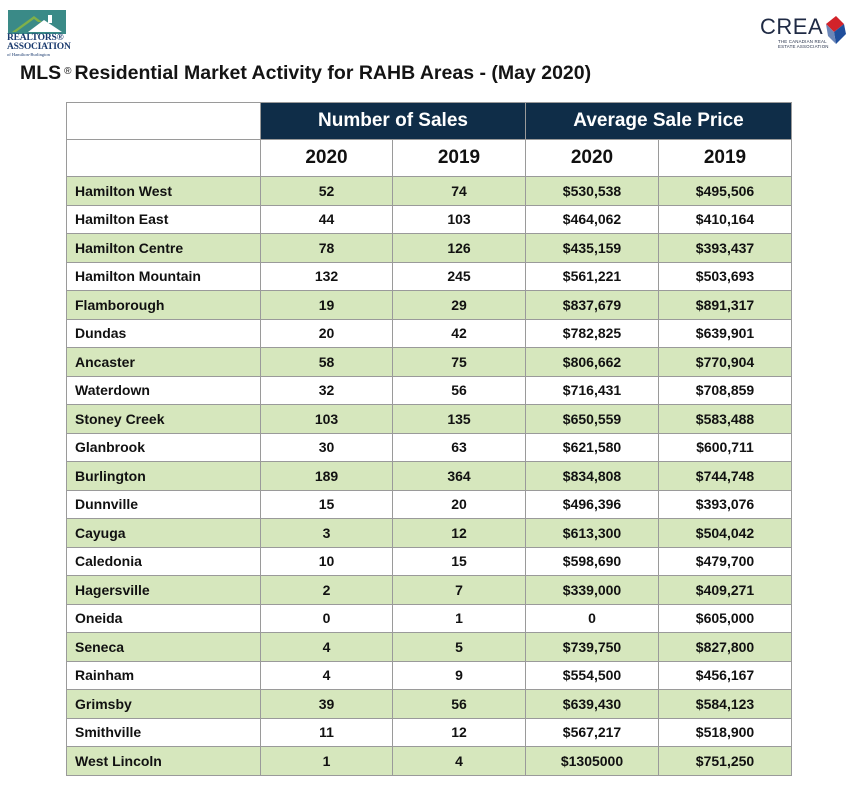 The image size is (855, 795). What do you see at coordinates (163, 476) in the screenshot?
I see `area-cell: Burlington` at bounding box center [163, 476].